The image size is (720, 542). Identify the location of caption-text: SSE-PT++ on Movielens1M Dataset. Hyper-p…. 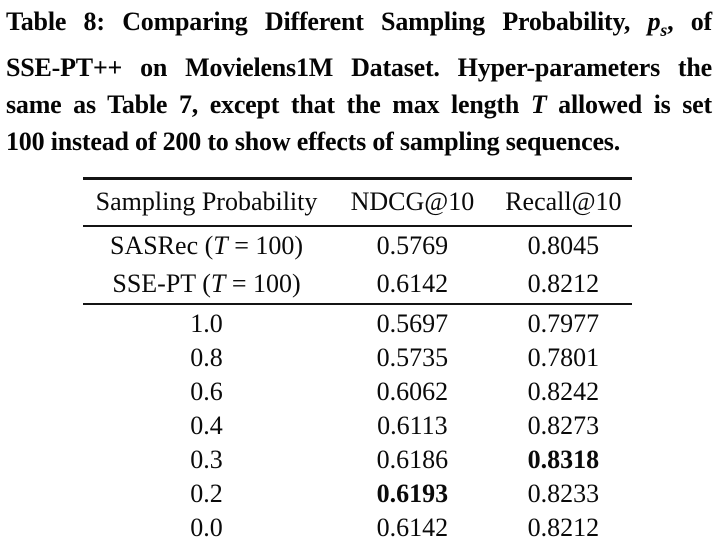
(359, 68).